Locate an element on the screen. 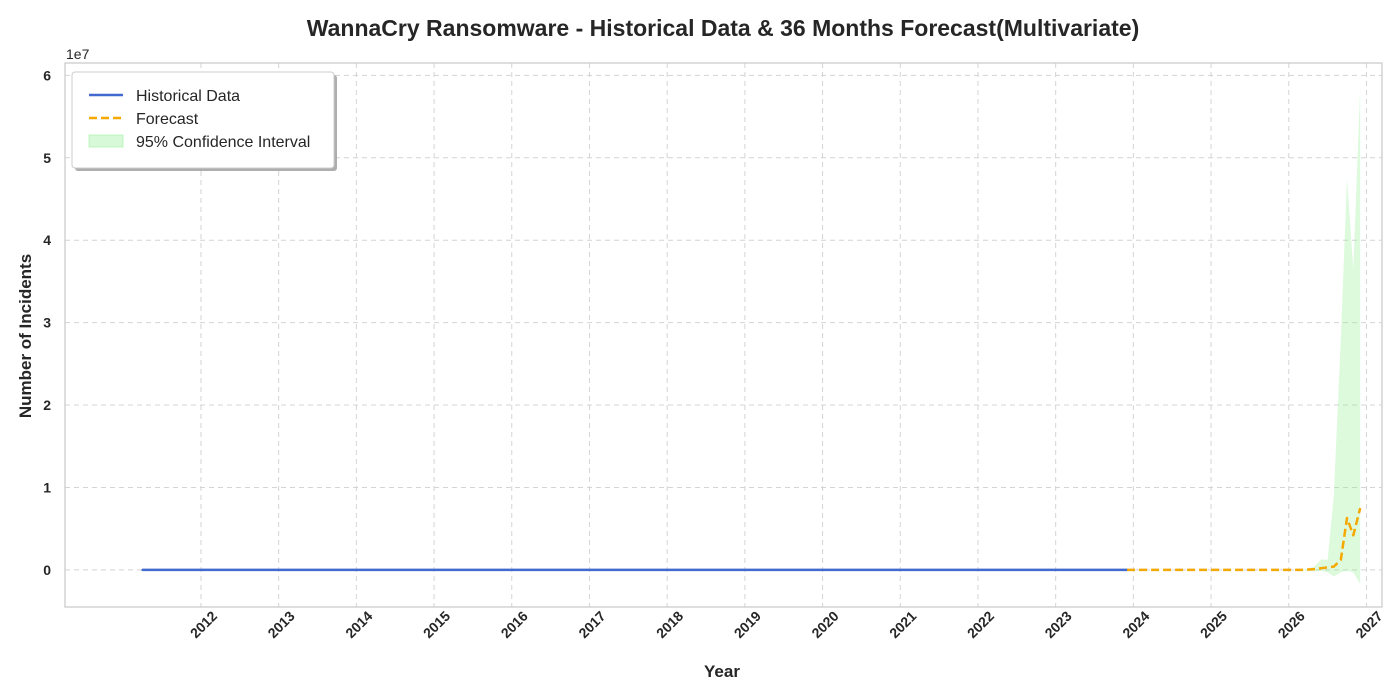 The image size is (1400, 700). y-tick-label: 4 is located at coordinates (47, 240).